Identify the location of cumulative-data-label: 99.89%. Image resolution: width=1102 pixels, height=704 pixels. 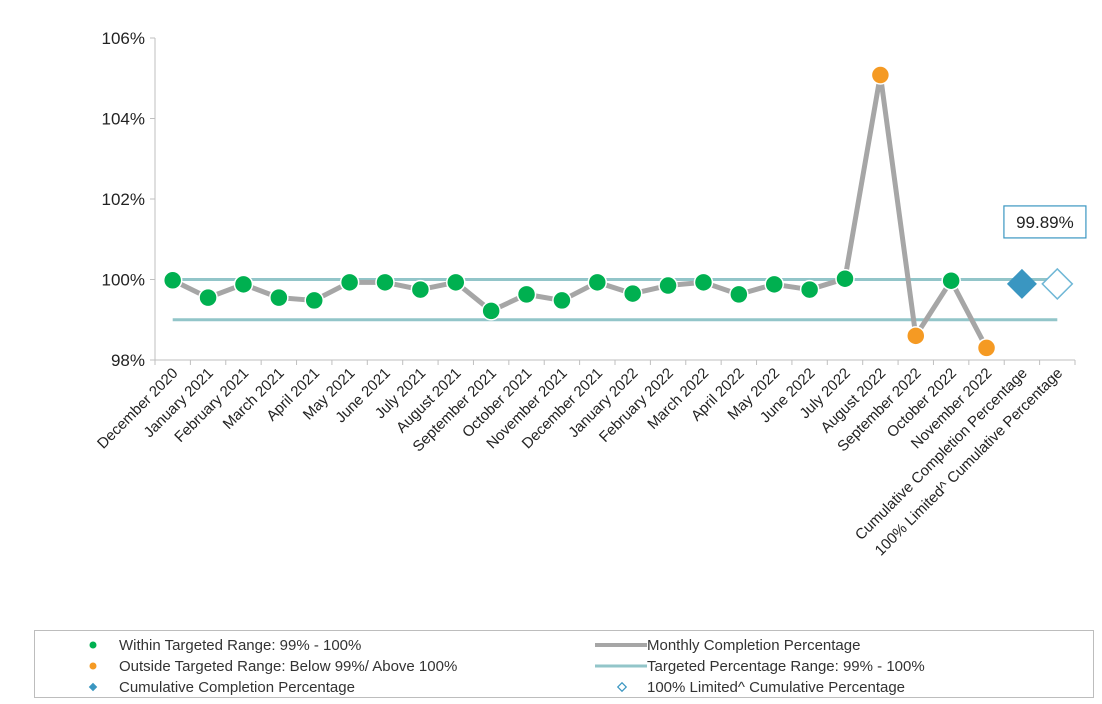
(1045, 222).